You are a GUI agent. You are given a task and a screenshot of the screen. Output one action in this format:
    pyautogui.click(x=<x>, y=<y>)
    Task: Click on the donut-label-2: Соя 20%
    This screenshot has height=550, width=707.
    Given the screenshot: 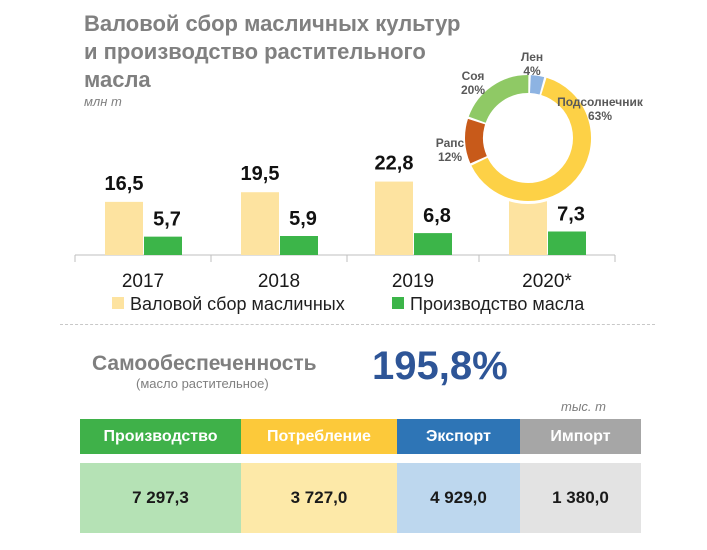 What is the action you would take?
    pyautogui.click(x=473, y=83)
    